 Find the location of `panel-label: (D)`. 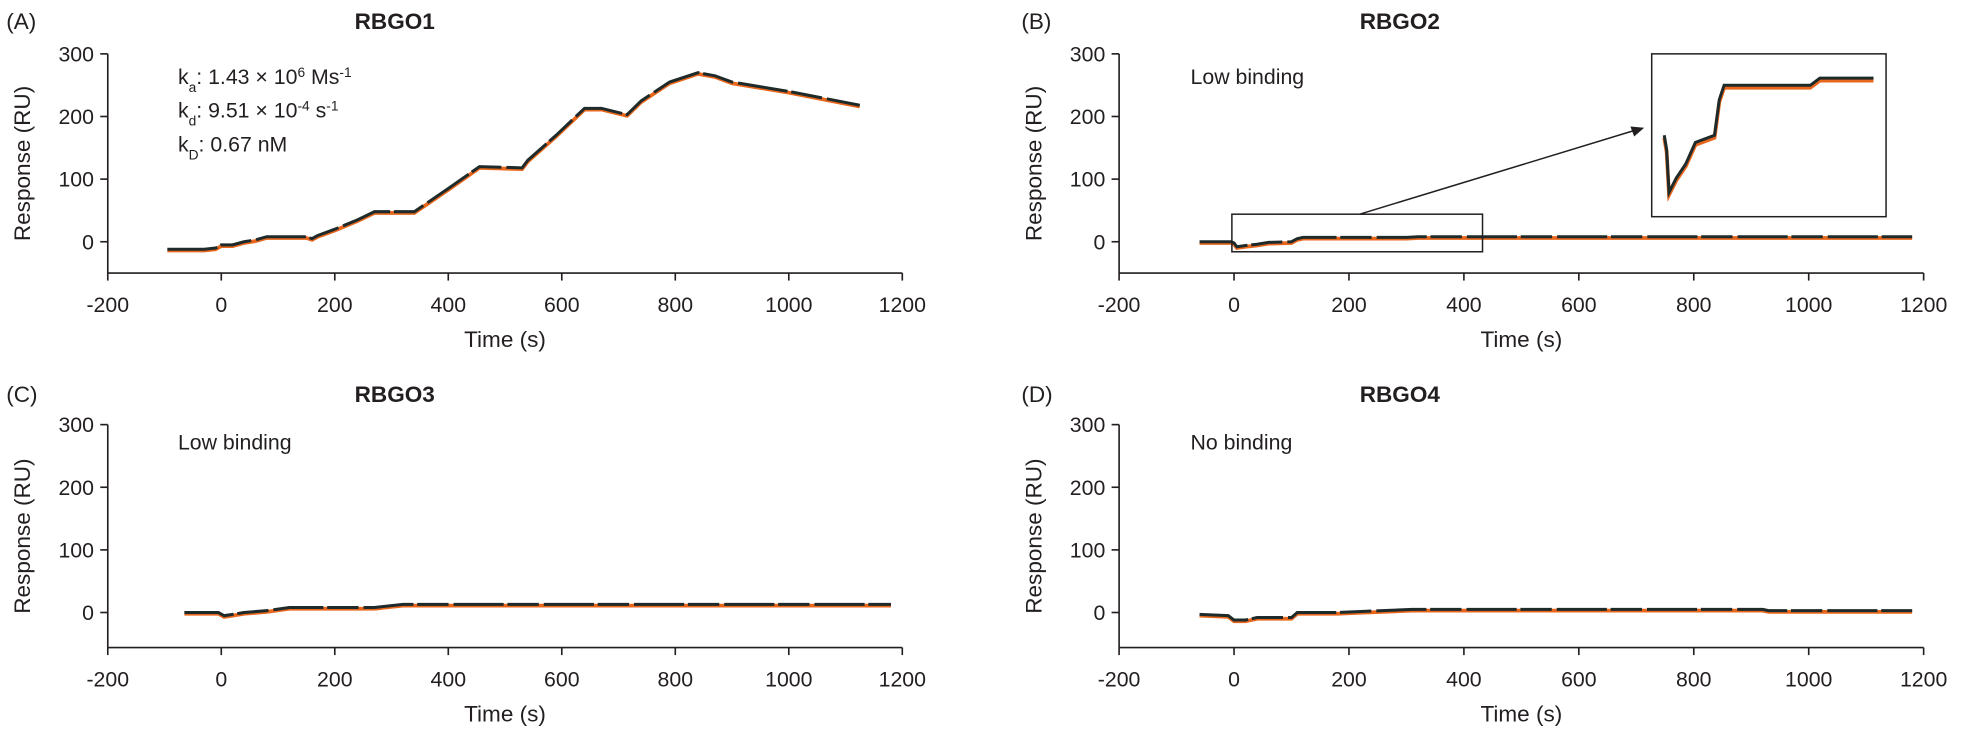

panel-label: (D) is located at coordinates (1036, 394).